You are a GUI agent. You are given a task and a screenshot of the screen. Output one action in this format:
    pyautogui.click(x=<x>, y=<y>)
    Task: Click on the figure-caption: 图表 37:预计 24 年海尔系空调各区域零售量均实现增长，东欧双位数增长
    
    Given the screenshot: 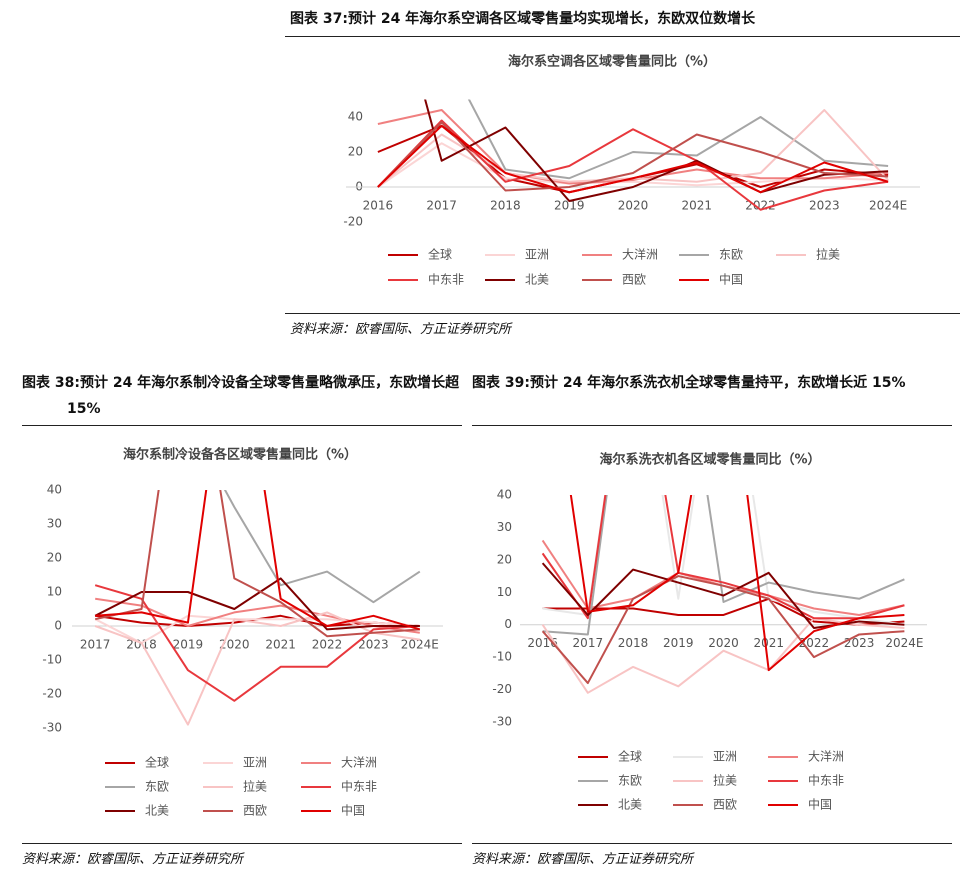 What is the action you would take?
    pyautogui.click(x=523, y=19)
    